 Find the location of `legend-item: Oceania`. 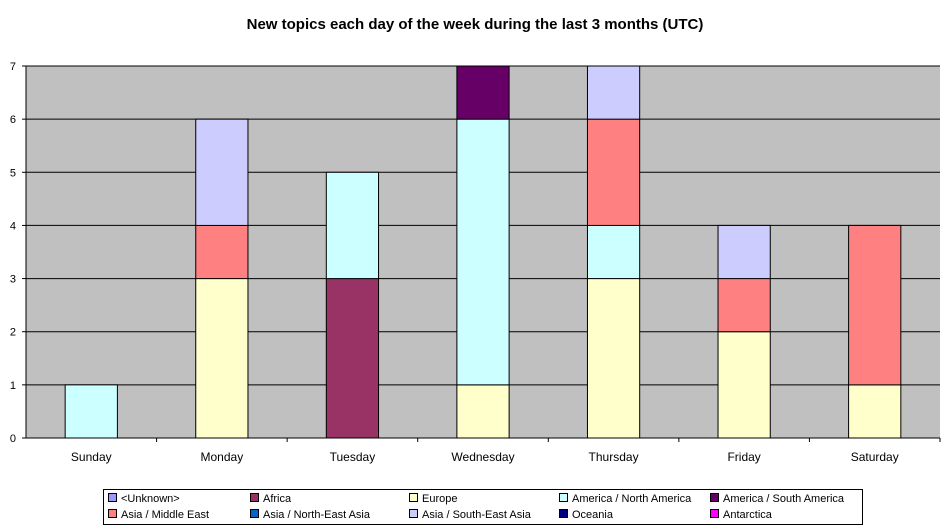

legend-item: Oceania is located at coordinates (586, 515).